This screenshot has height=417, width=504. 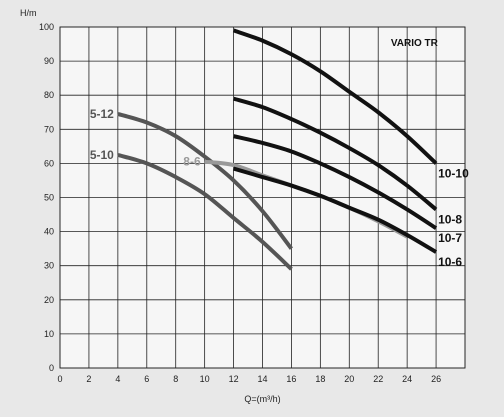 I want to click on series-label-10-10: 10-10, so click(x=453, y=173).